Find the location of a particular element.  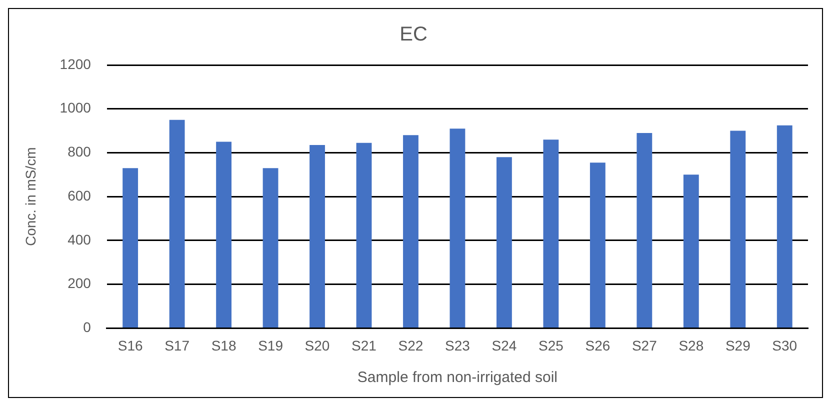

y-tick-label: 400 is located at coordinates (80, 239).